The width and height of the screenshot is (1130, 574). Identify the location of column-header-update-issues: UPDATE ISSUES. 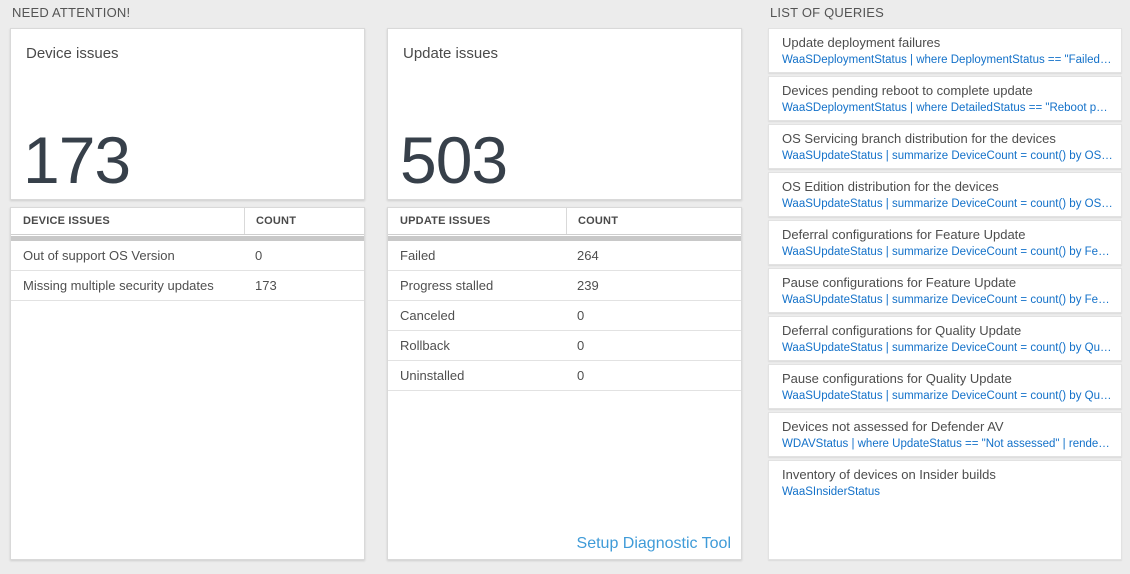
(445, 221).